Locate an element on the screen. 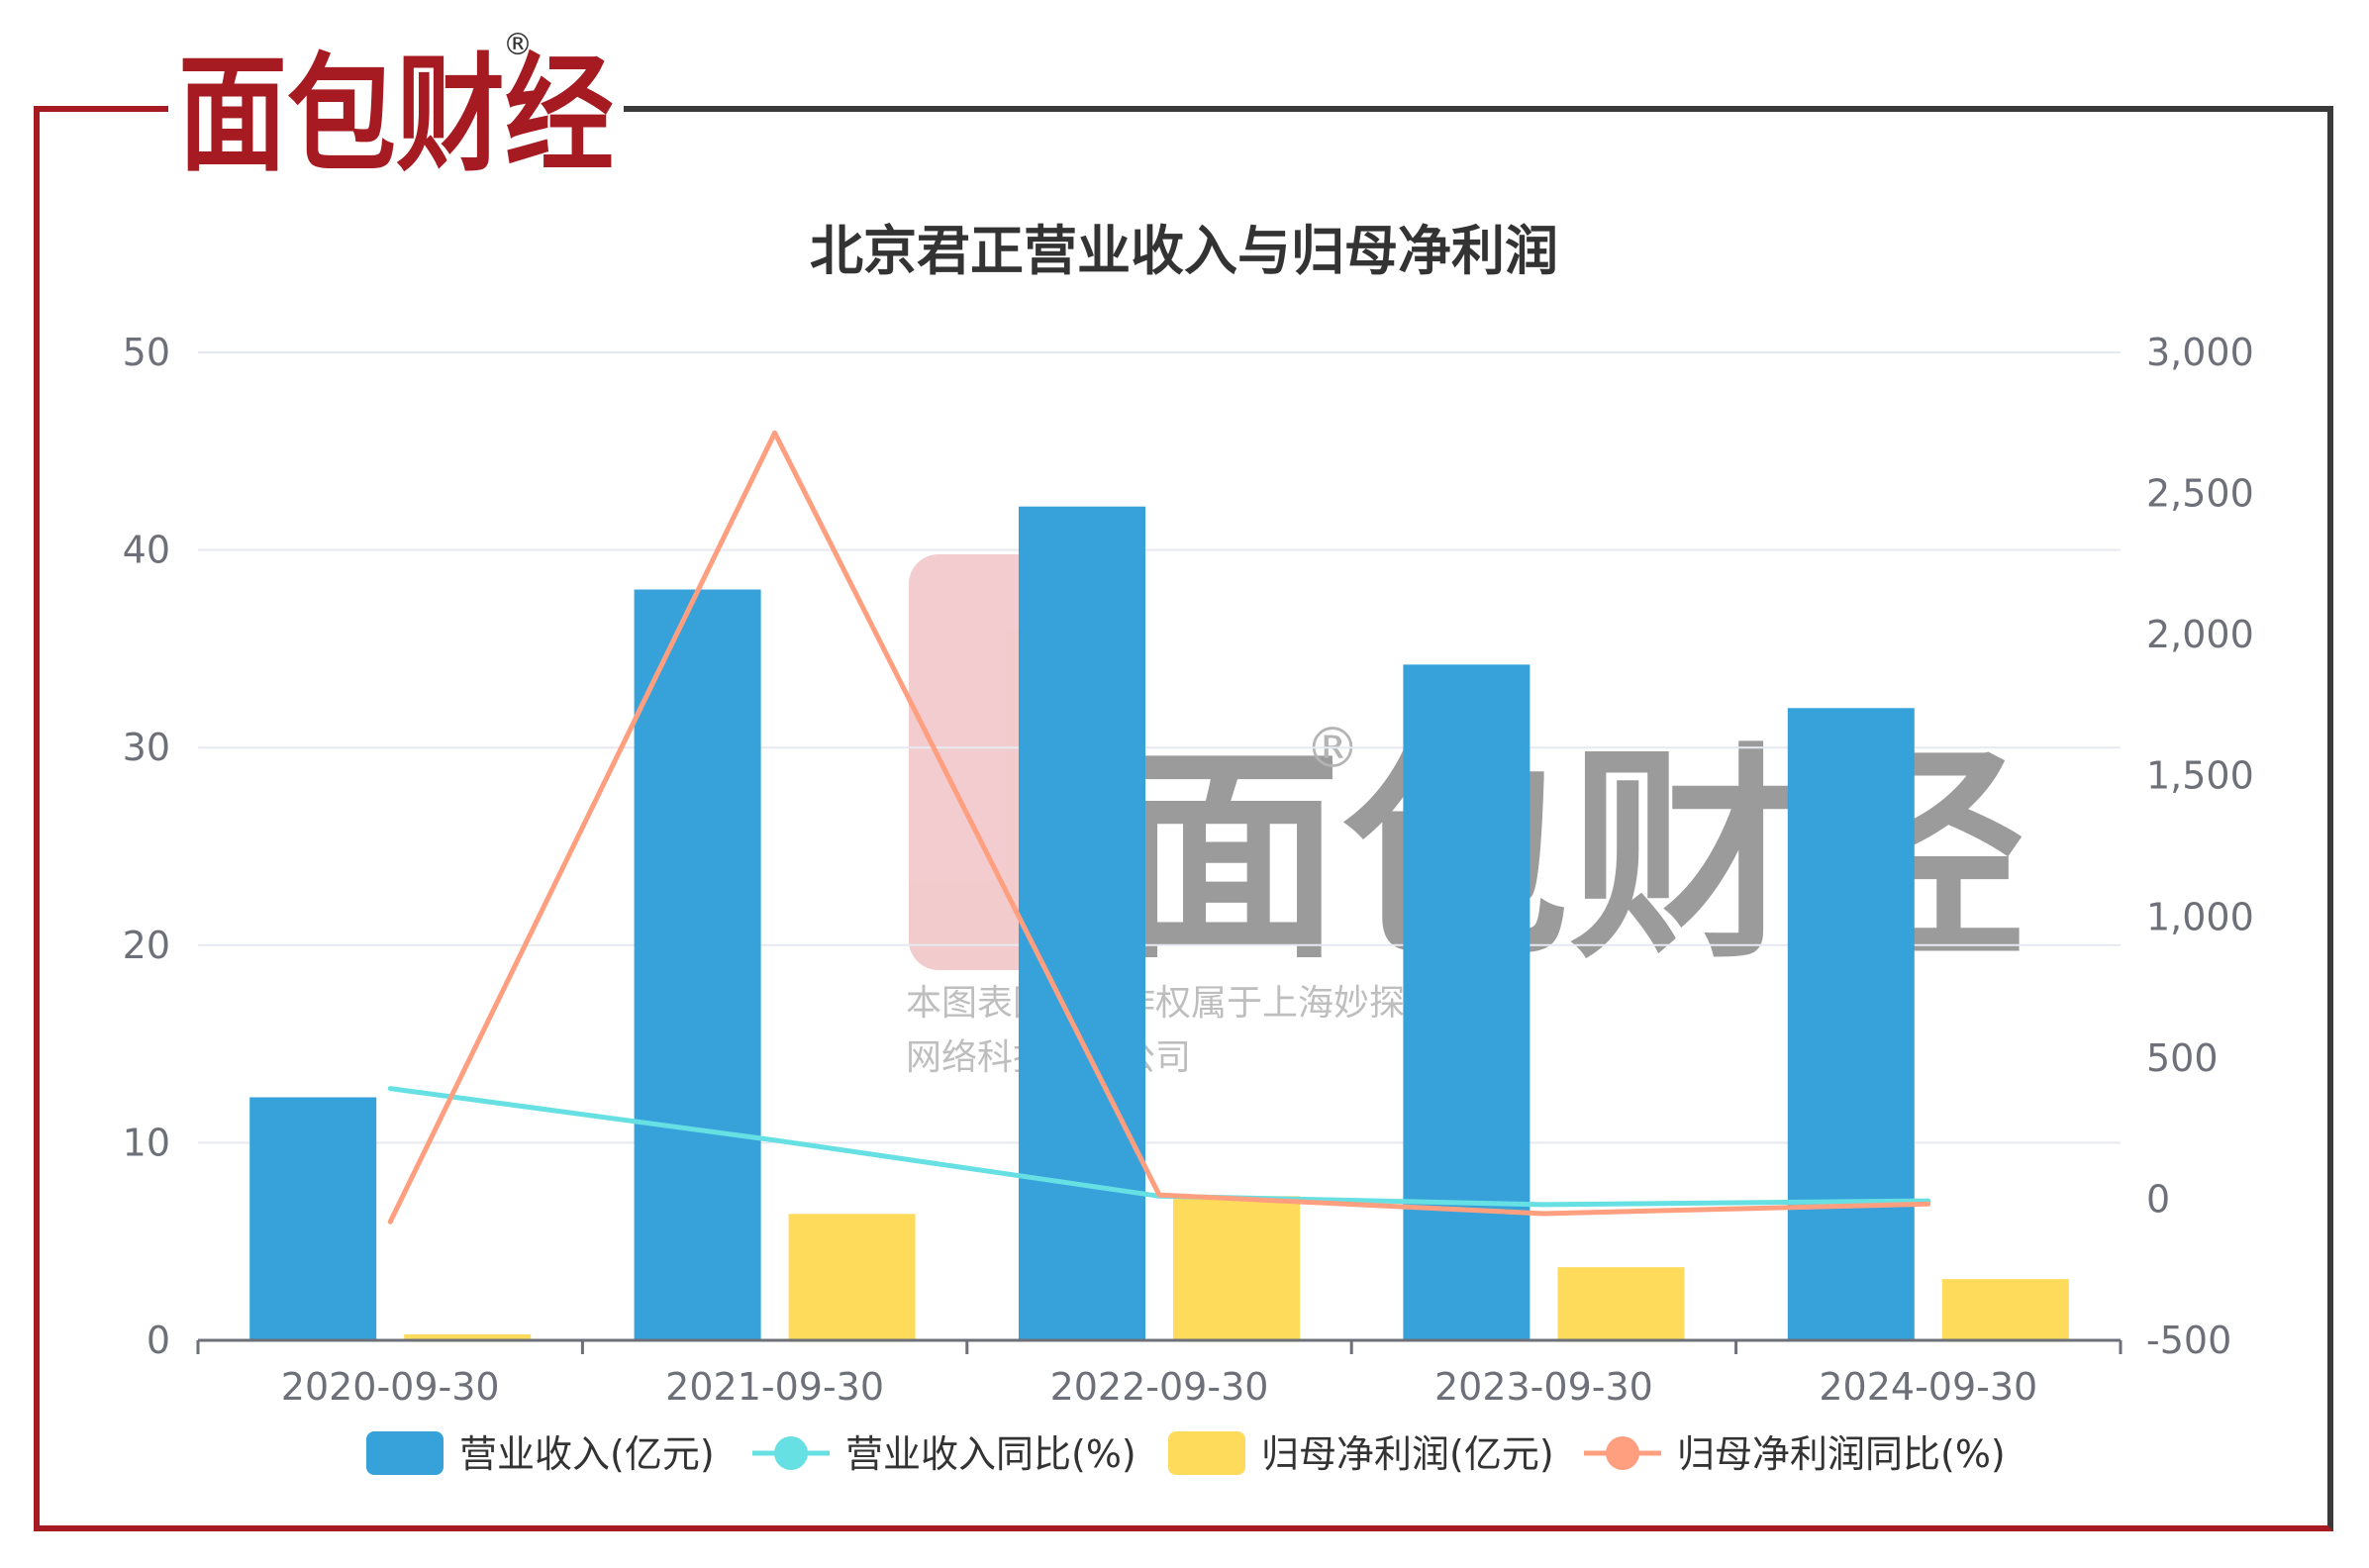  right-axis-tick-label: 0 is located at coordinates (2158, 1199).